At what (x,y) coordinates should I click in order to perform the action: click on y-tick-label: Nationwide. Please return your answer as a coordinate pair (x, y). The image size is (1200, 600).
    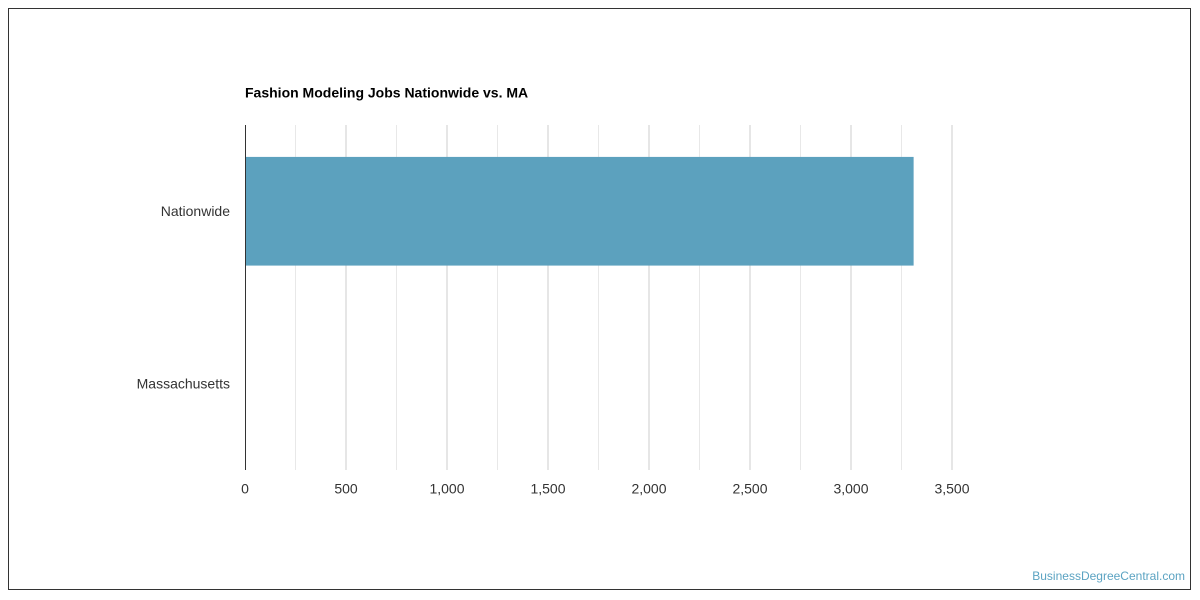
    Looking at the image, I should click on (195, 211).